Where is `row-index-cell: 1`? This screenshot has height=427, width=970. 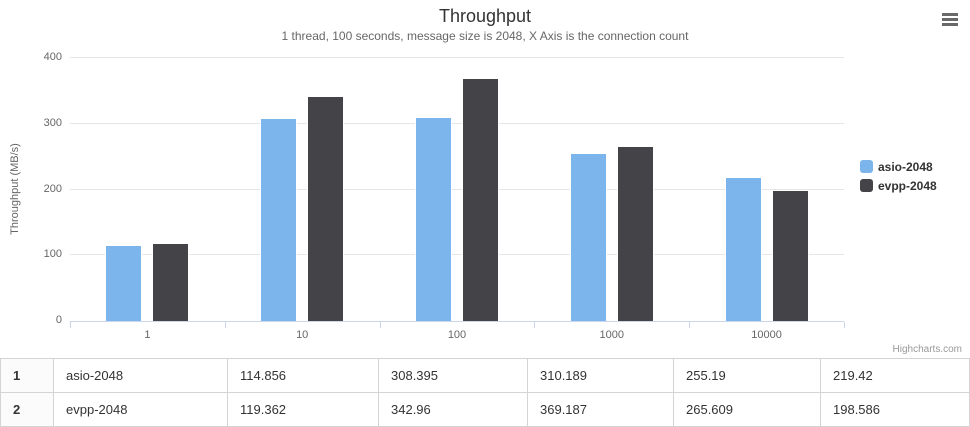 row-index-cell: 1 is located at coordinates (27, 375).